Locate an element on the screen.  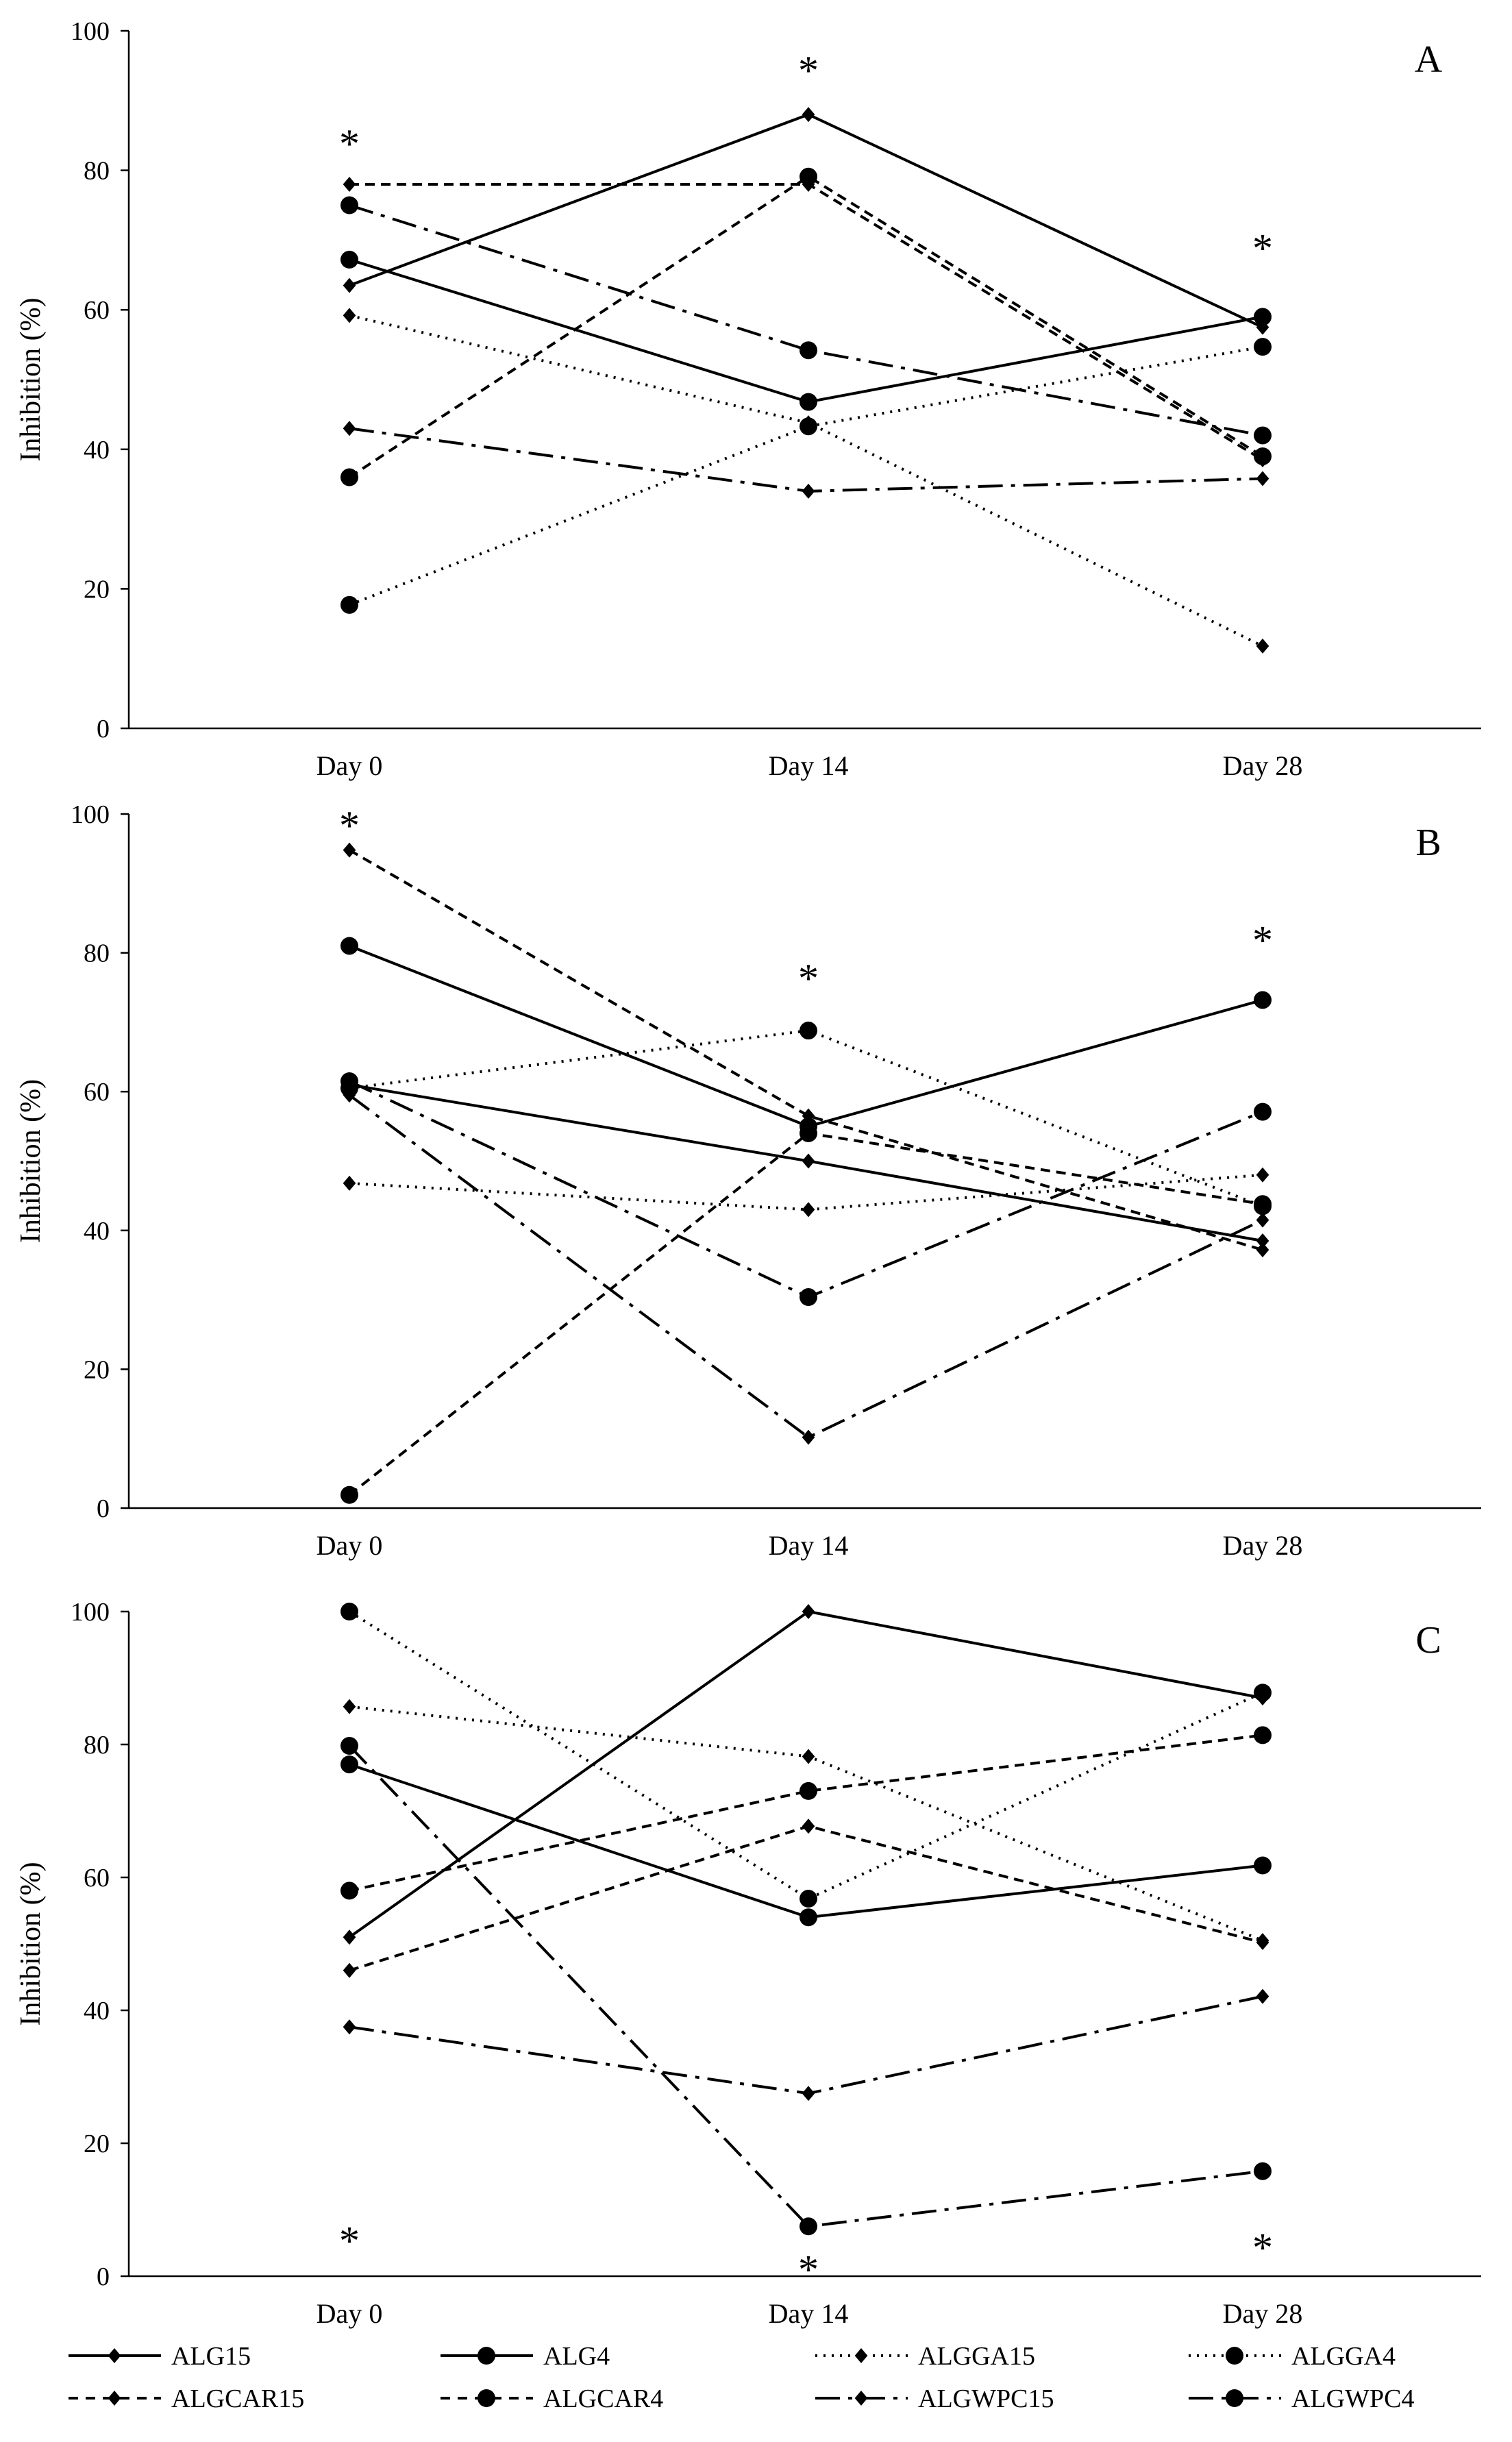
series-alg4 is located at coordinates (806, 1841).